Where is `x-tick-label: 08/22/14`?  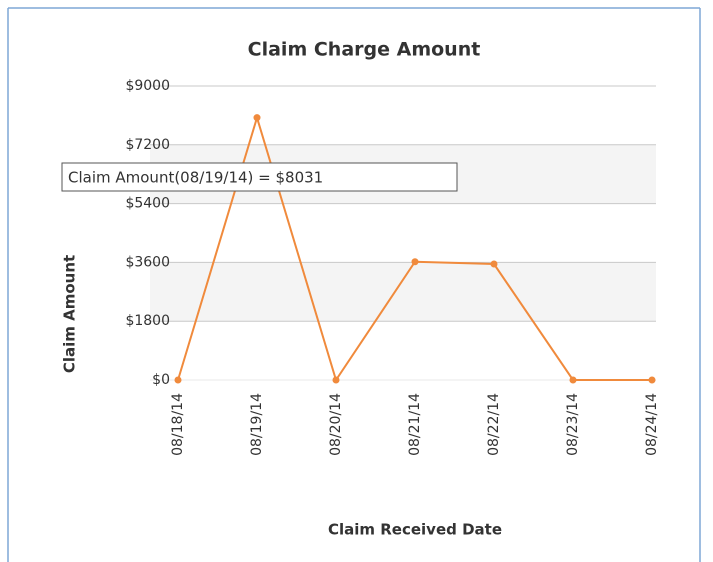
x-tick-label: 08/22/14 is located at coordinates (494, 424).